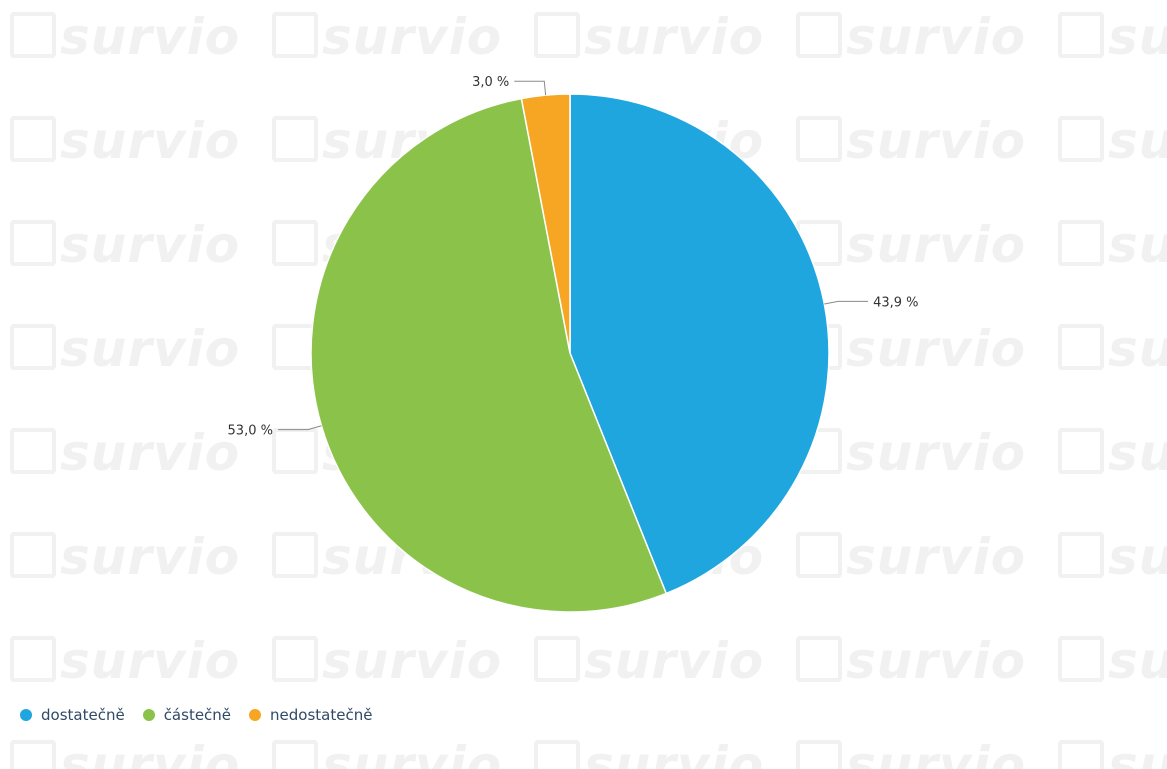  Describe the element at coordinates (895, 302) in the screenshot. I see `data-label-dostatecne: 43,9 %` at that location.